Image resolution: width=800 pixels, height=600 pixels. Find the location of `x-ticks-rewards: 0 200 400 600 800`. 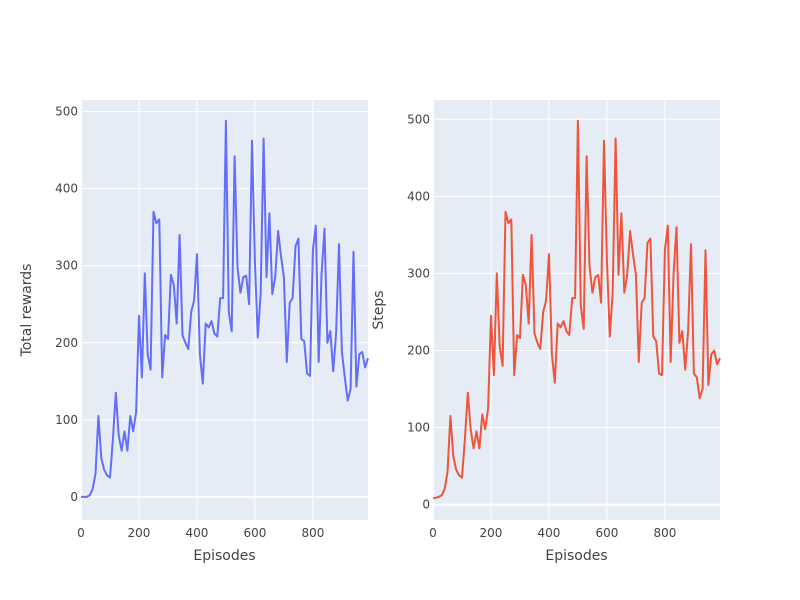

x-ticks-rewards: 0 200 400 600 800 is located at coordinates (200, 533).